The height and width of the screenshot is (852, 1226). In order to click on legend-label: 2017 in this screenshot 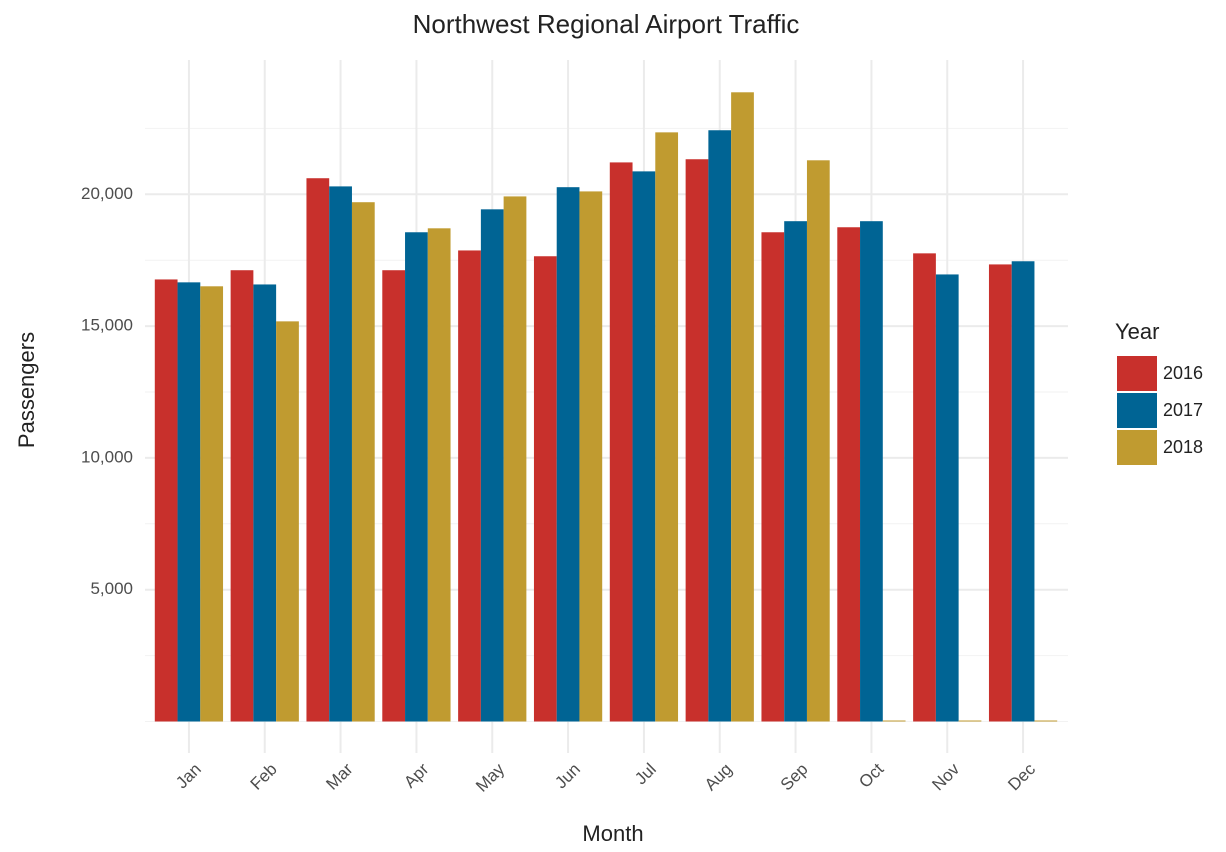, I will do `click(1183, 410)`.